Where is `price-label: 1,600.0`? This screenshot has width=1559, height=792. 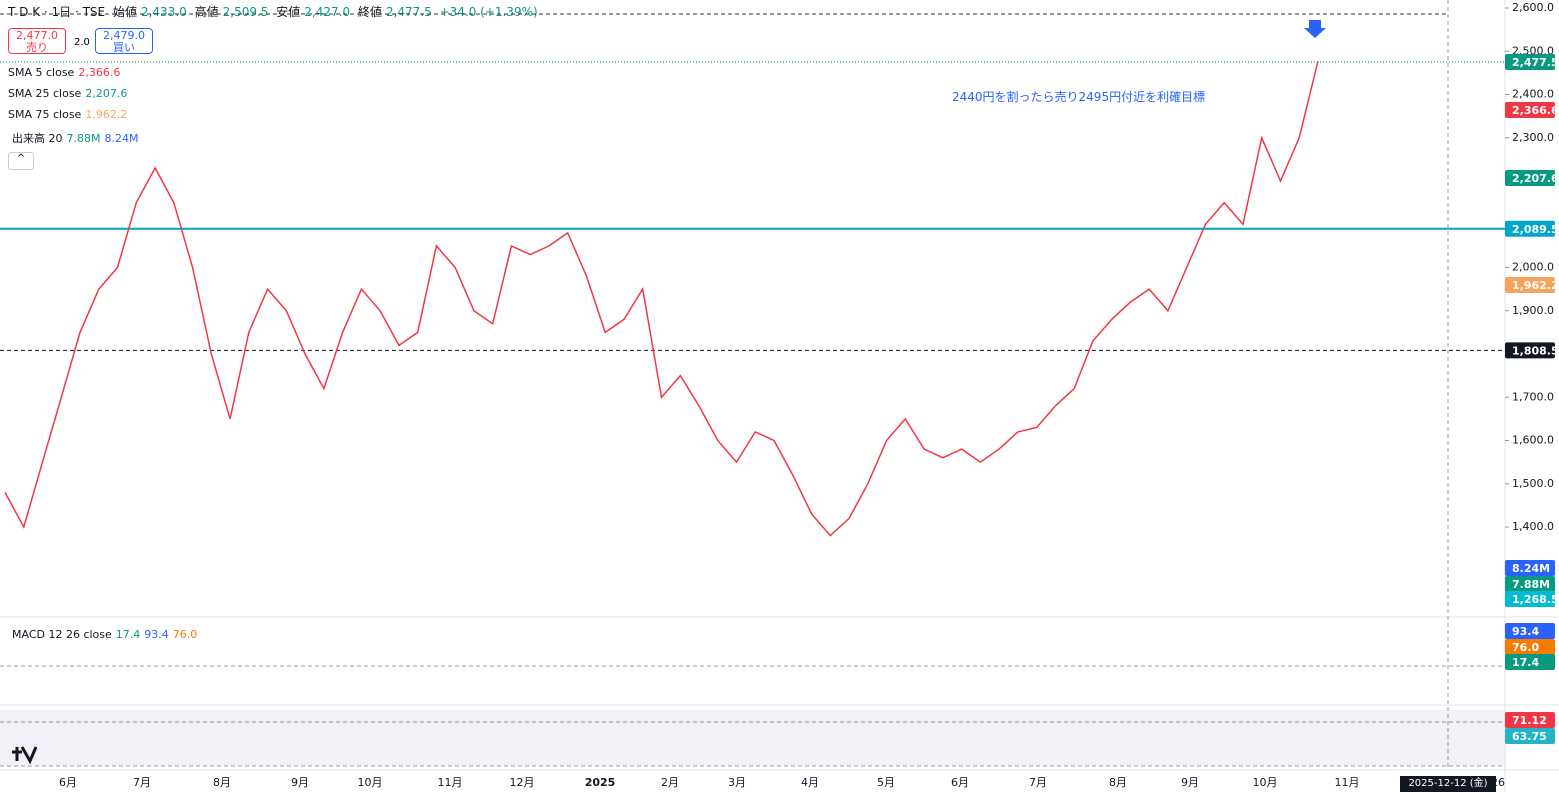
price-label: 1,600.0 is located at coordinates (1533, 440).